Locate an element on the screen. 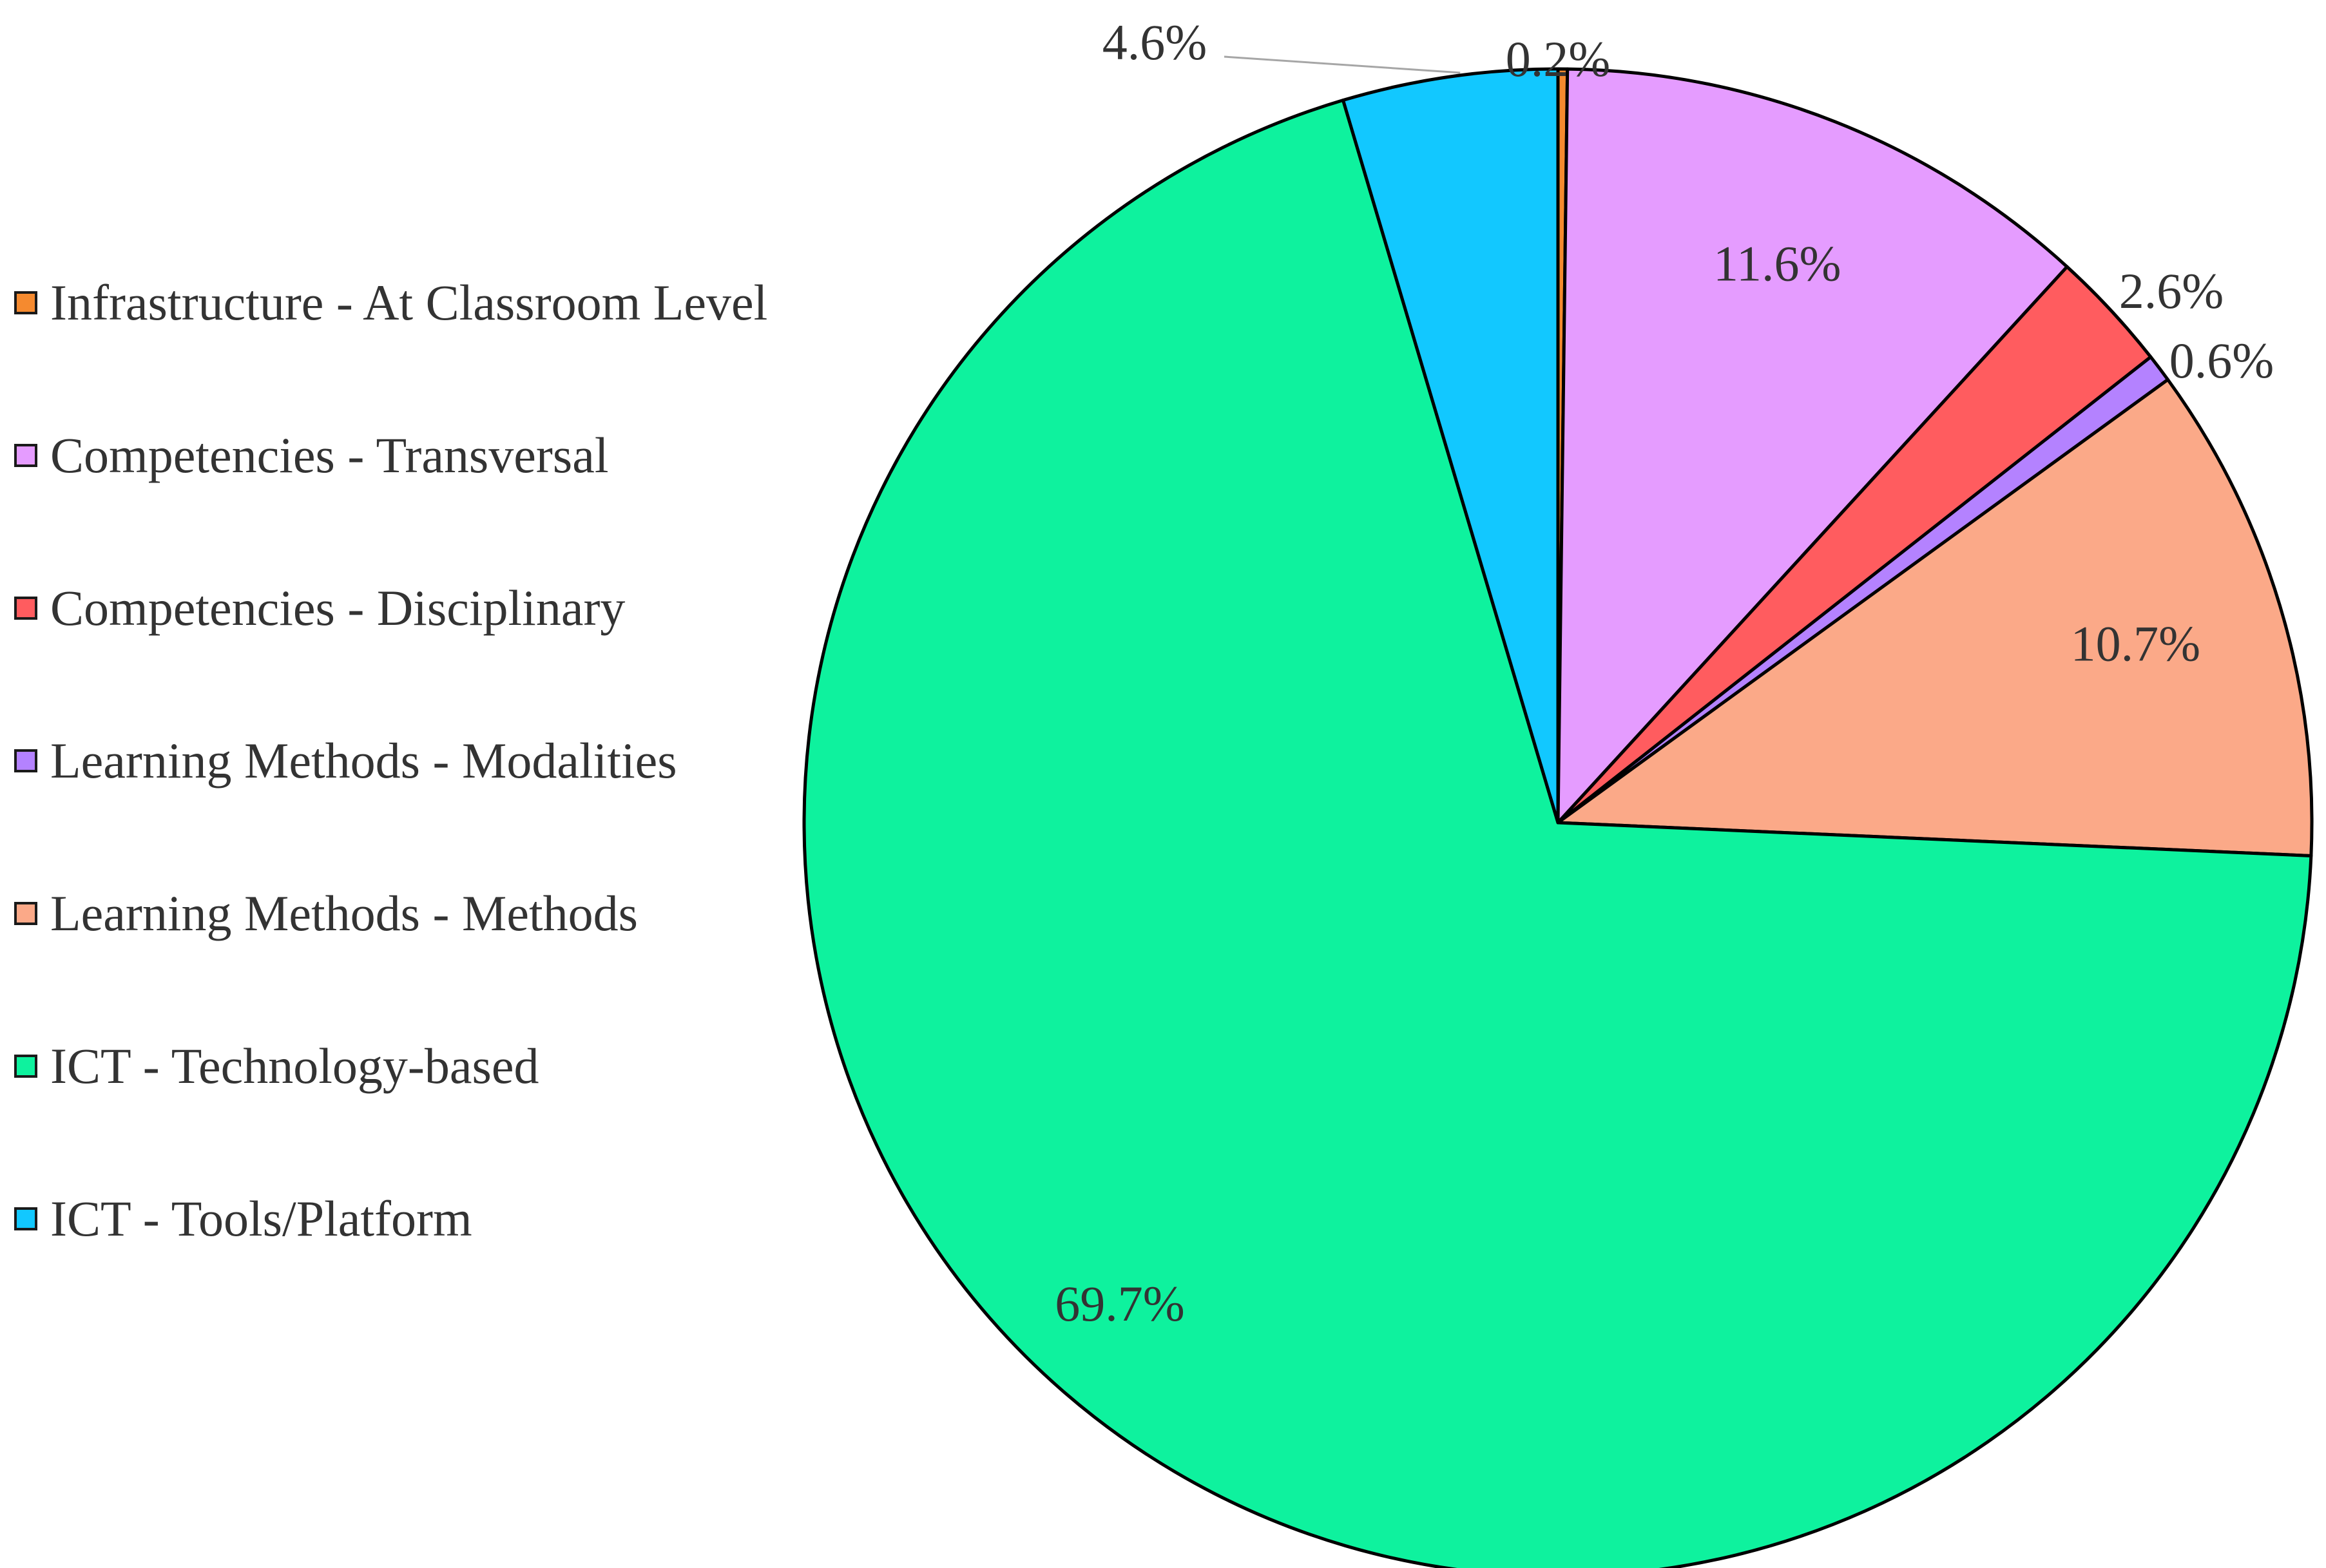 The height and width of the screenshot is (1568, 2326). legend-item-learning-modalities: Learning Methods - Modalities is located at coordinates (346, 761).